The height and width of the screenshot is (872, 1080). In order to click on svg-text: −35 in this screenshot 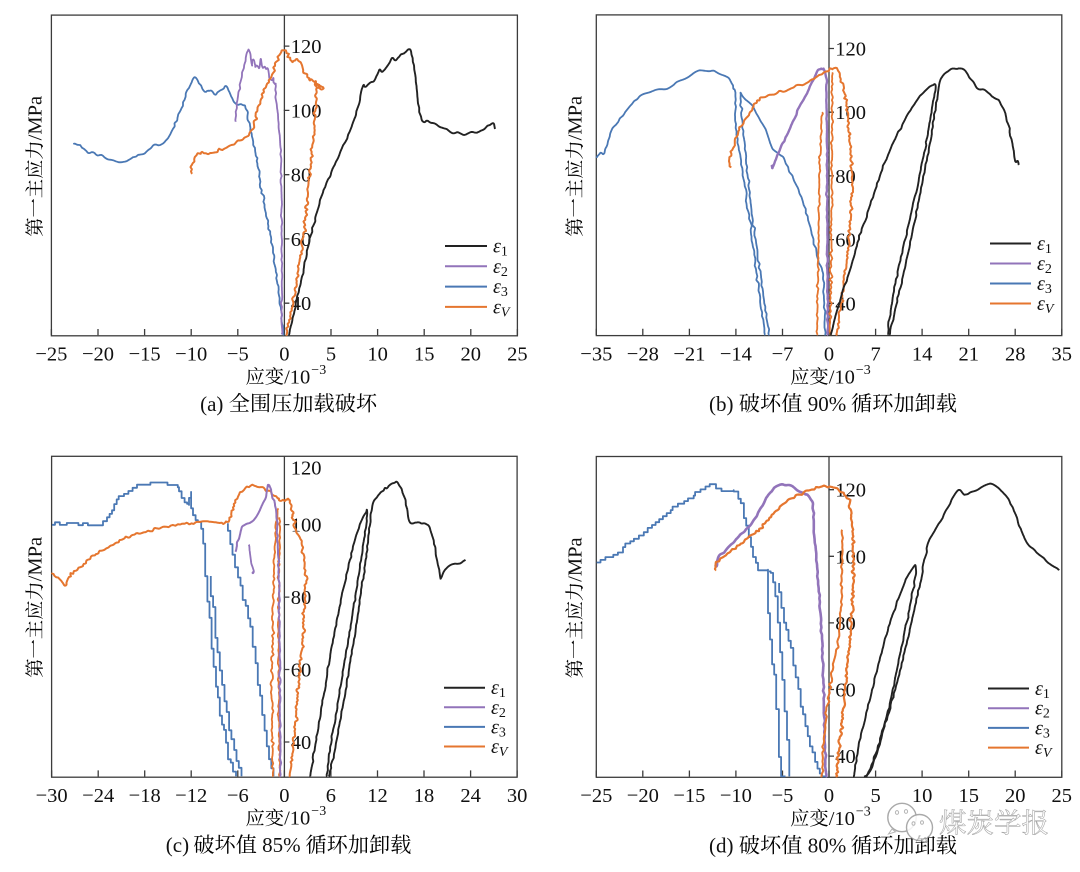, I will do `click(596, 354)`.